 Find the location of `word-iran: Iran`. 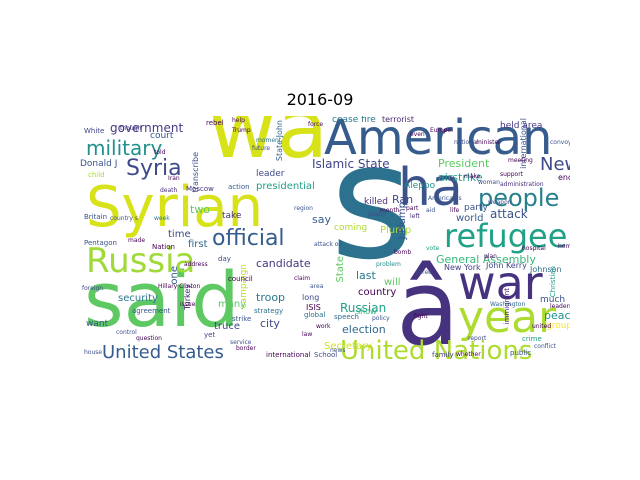

word-iran: Iran is located at coordinates (174, 178).